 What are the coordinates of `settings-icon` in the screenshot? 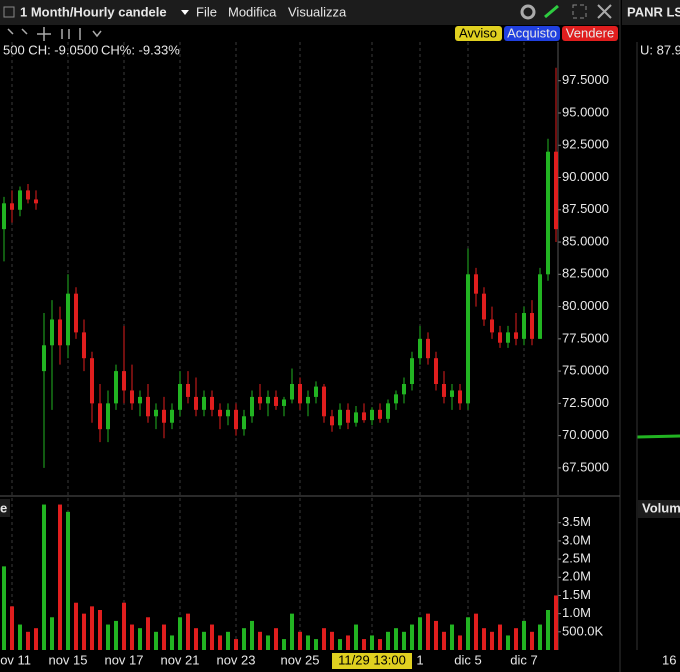 It's located at (528, 12).